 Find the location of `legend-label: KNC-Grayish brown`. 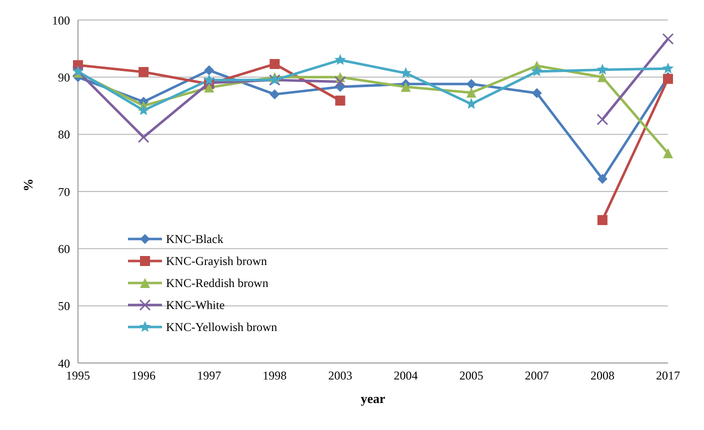

legend-label: KNC-Grayish brown is located at coordinates (216, 261).